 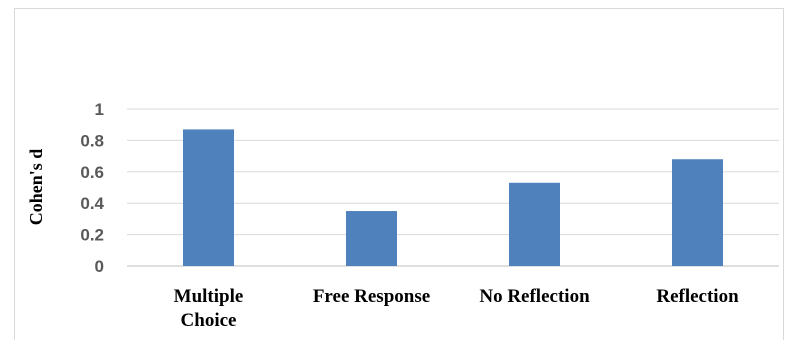 I want to click on y-tick-label: 0.4, so click(x=92, y=203).